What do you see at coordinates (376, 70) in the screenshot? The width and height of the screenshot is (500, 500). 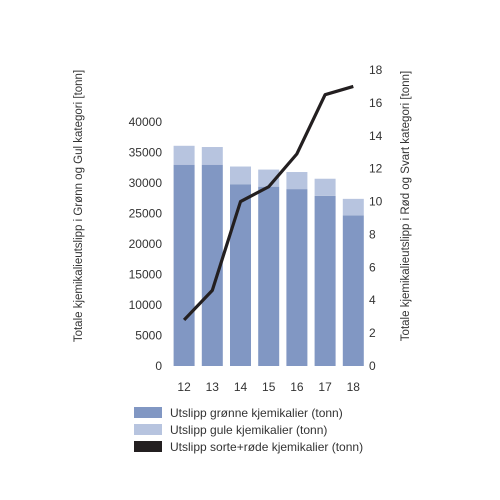 I see `y2-tick-label: 18` at bounding box center [376, 70].